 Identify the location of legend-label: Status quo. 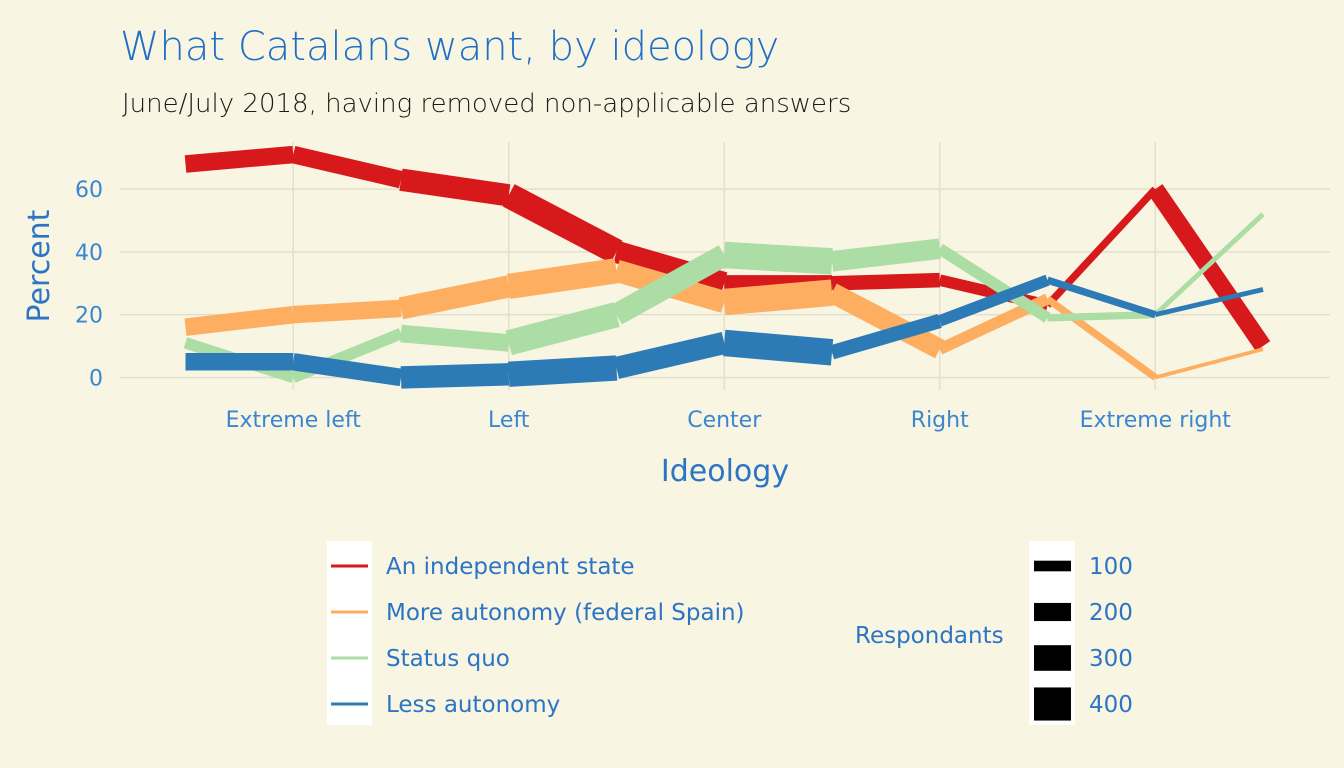
(448, 659).